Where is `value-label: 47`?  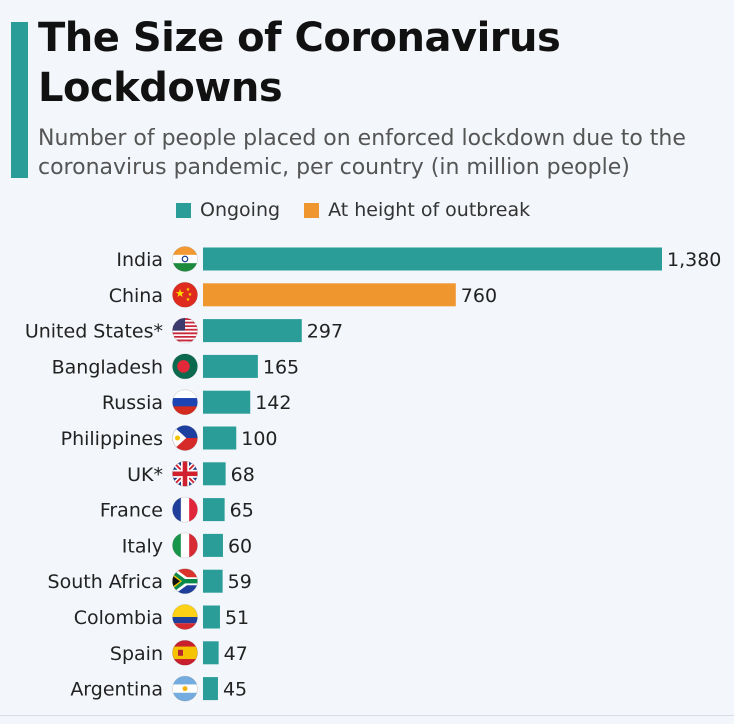
value-label: 47 is located at coordinates (236, 654).